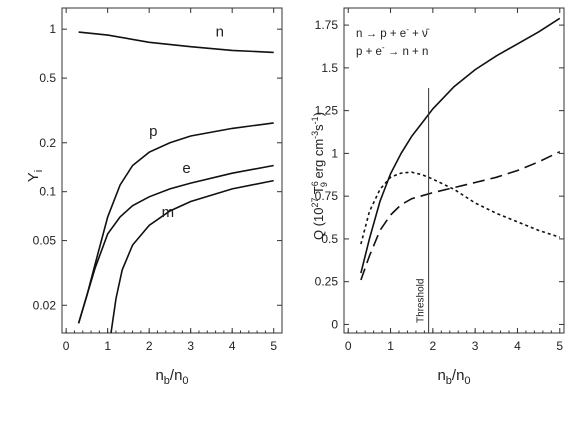  What do you see at coordinates (453, 377) in the screenshot?
I see `right-x-axis-title: nb/n0` at bounding box center [453, 377].